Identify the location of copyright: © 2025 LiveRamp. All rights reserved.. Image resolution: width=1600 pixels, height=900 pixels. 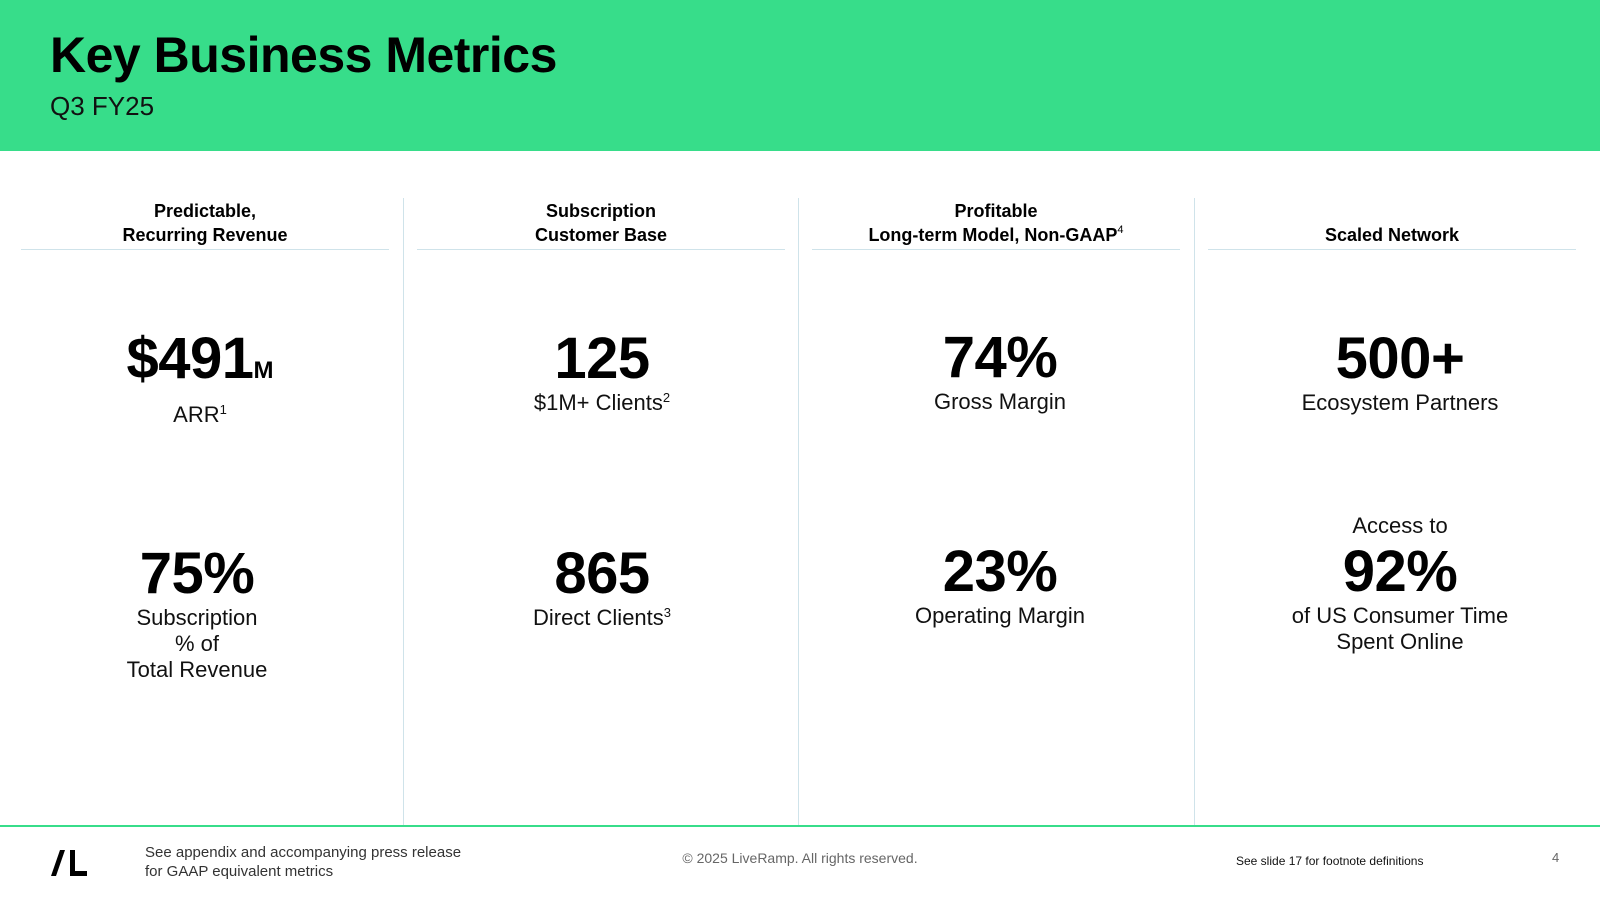
(800, 858).